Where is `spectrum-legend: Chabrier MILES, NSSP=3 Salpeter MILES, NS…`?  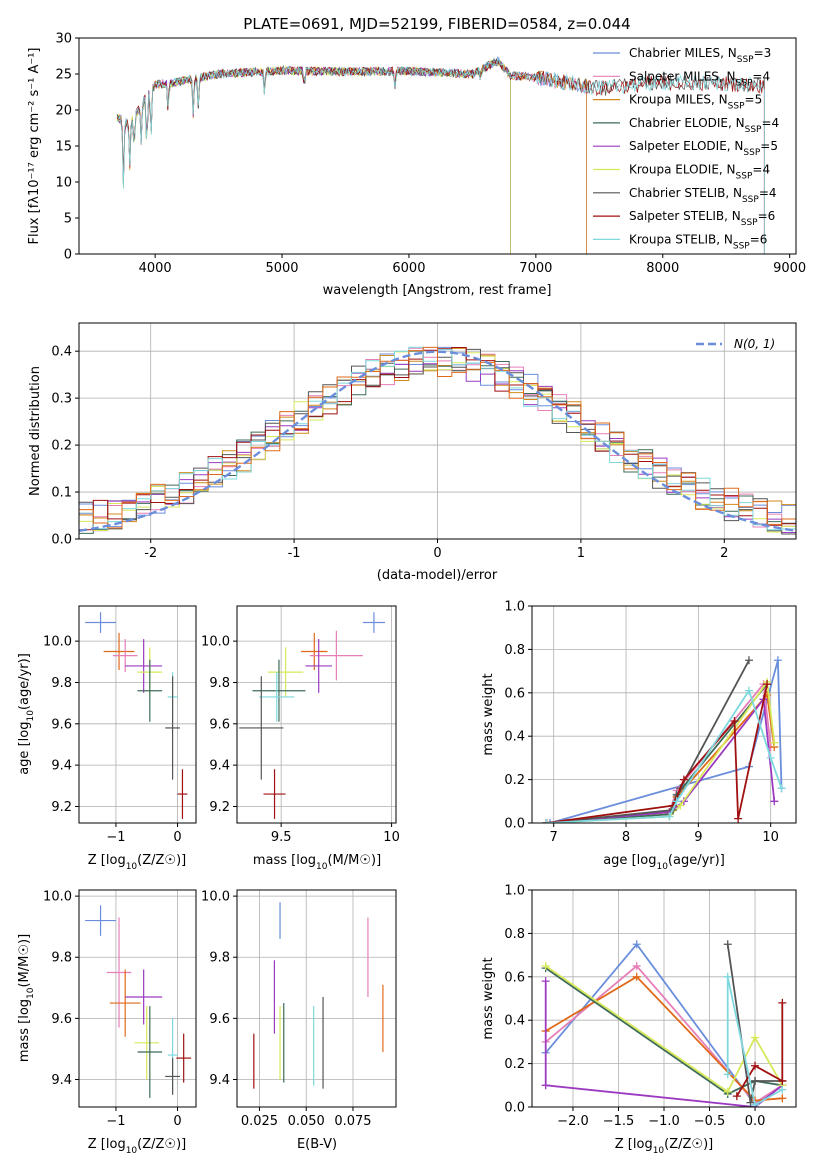
spectrum-legend: Chabrier MILES, NSSP=3 Salpeter MILES, NS… is located at coordinates (686, 148).